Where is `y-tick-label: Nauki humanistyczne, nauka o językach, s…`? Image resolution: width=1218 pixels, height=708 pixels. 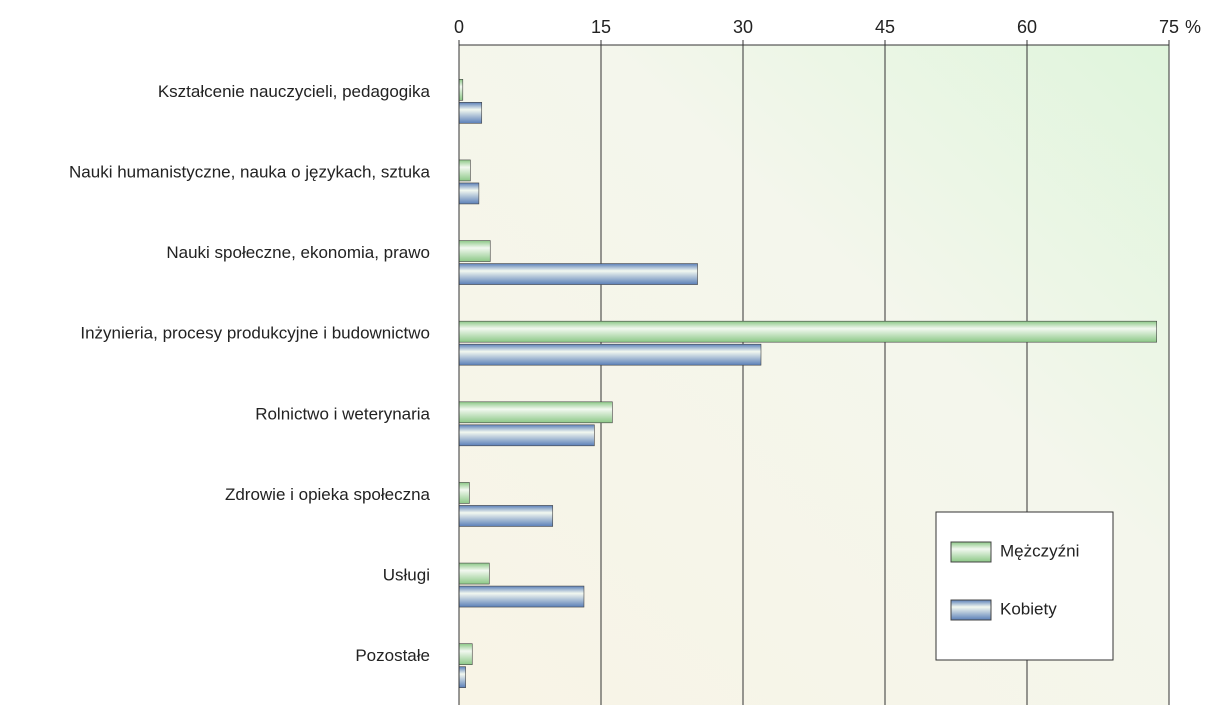 y-tick-label: Nauki humanistyczne, nauka o językach, s… is located at coordinates (250, 171).